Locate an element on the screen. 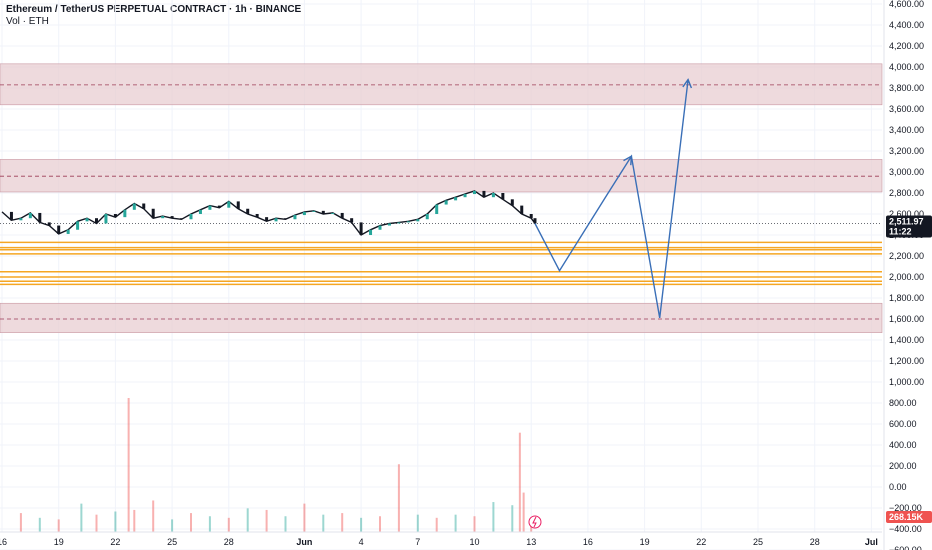 This screenshot has width=932, height=550. y-tick-label: 3,200.00 is located at coordinates (906, 151).